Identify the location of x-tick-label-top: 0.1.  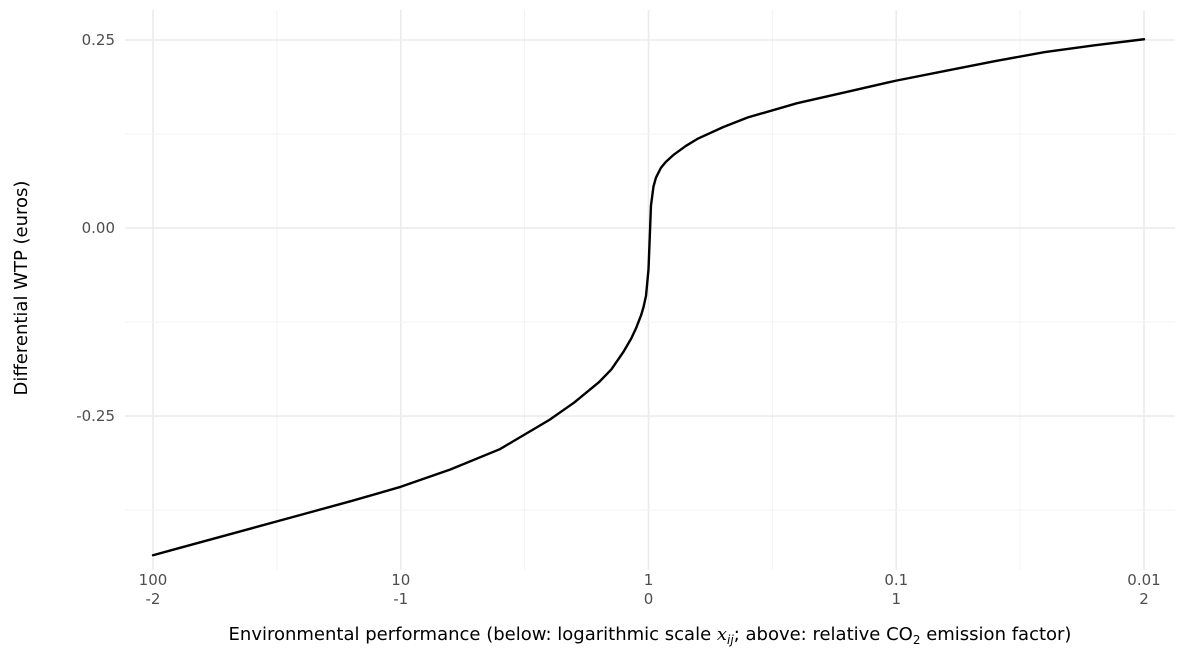
(896, 580).